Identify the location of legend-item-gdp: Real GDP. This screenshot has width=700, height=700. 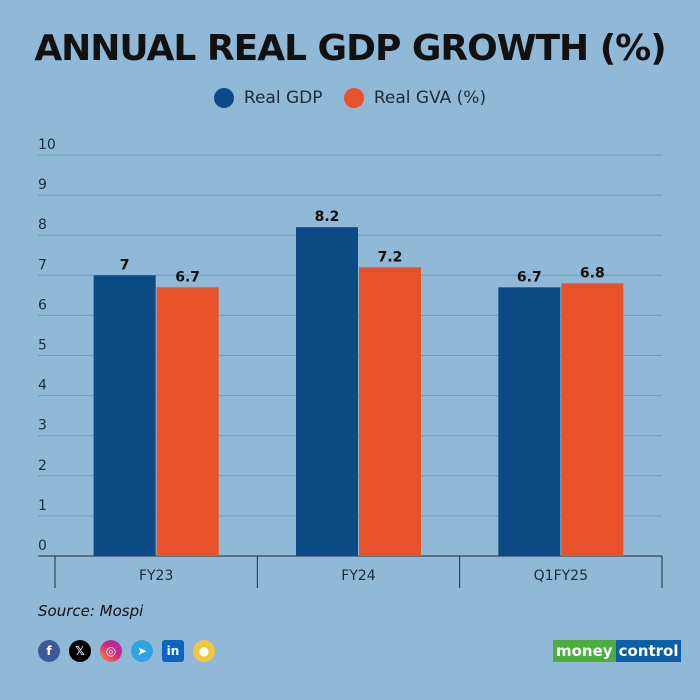
(268, 98).